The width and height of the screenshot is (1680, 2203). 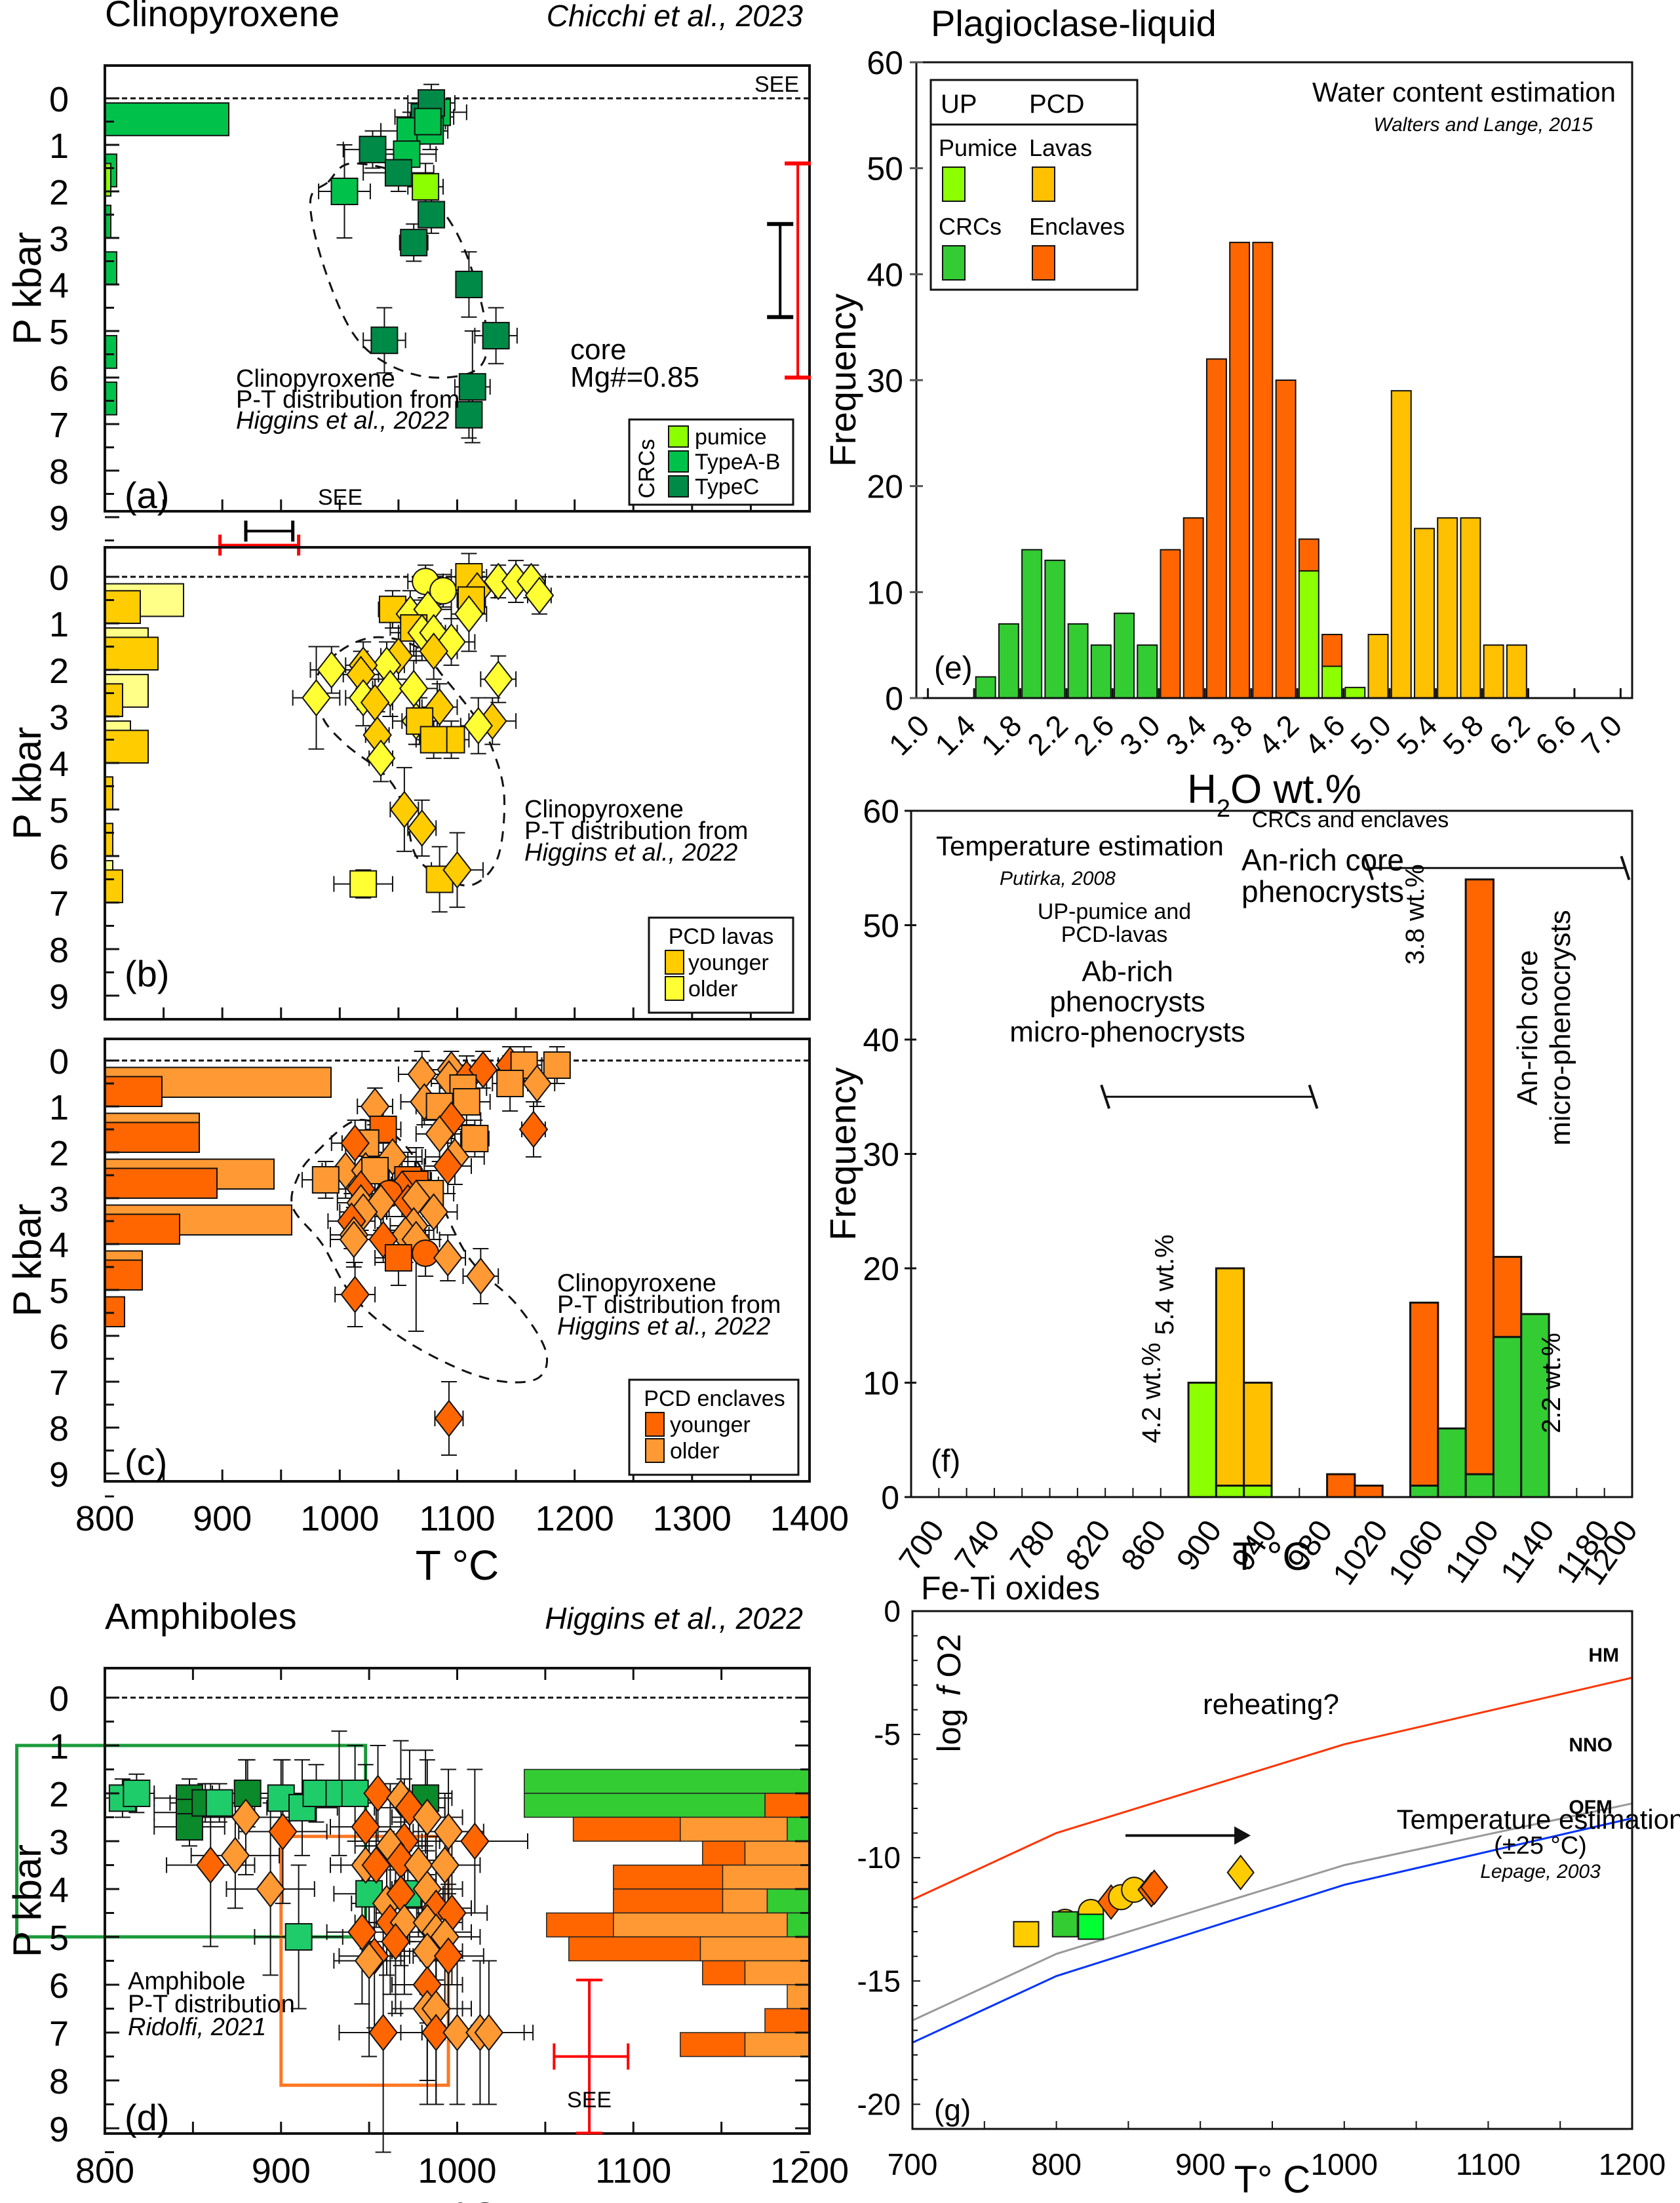 What do you see at coordinates (1164, 1285) in the screenshot?
I see `water-content-label: 5.4 wt.%` at bounding box center [1164, 1285].